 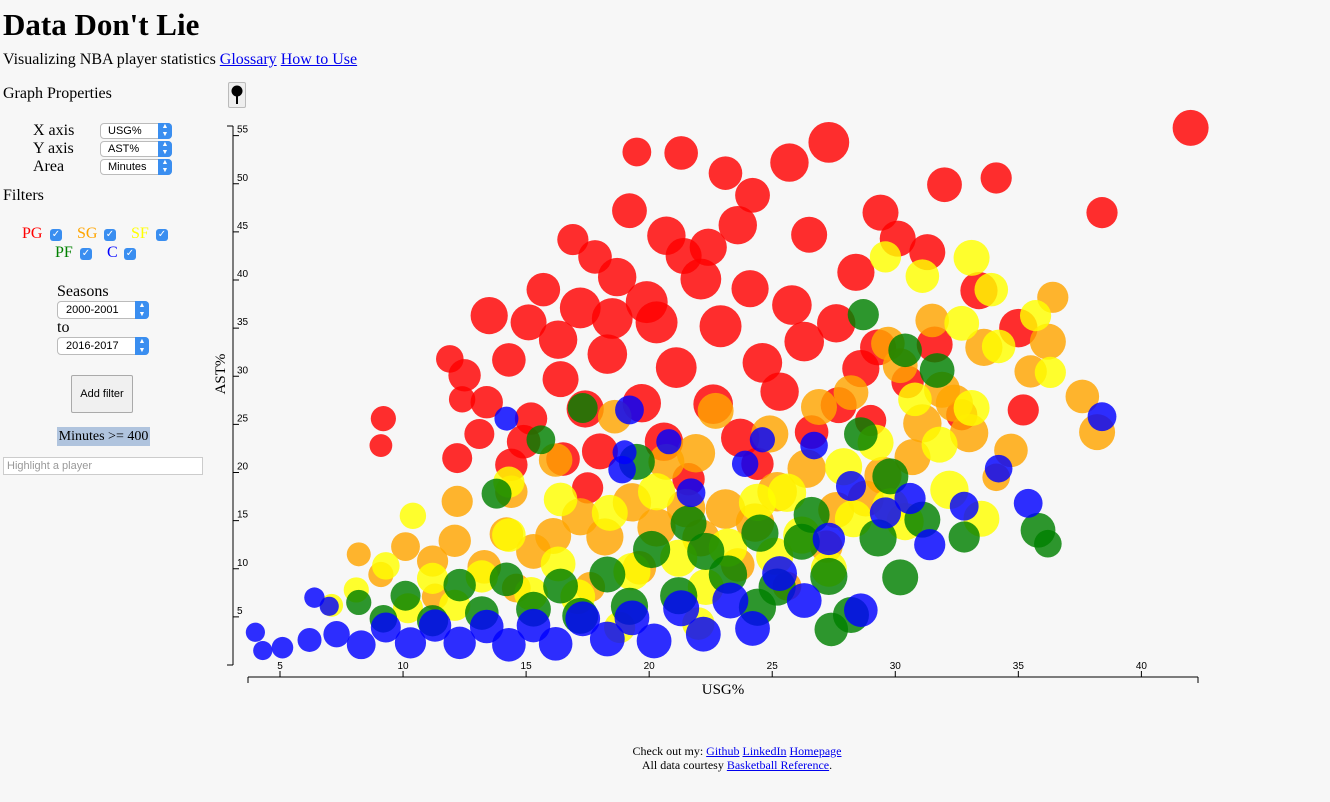 What do you see at coordinates (815, 751) in the screenshot?
I see `homepage-link: Homepage` at bounding box center [815, 751].